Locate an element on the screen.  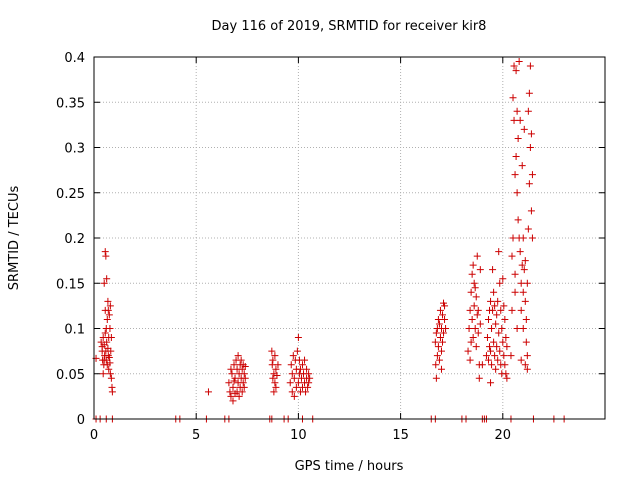
x-tick-label: 10 is located at coordinates (298, 435).